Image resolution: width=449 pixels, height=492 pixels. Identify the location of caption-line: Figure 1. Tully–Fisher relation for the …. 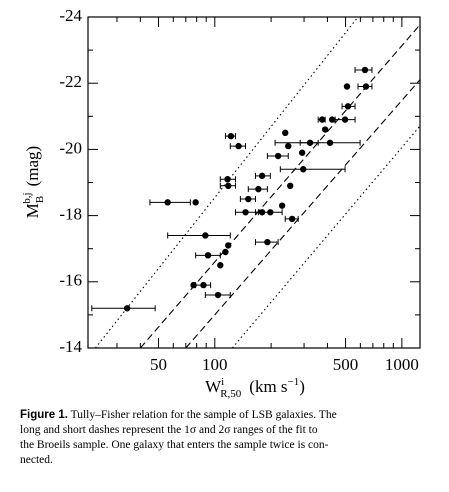
(178, 415).